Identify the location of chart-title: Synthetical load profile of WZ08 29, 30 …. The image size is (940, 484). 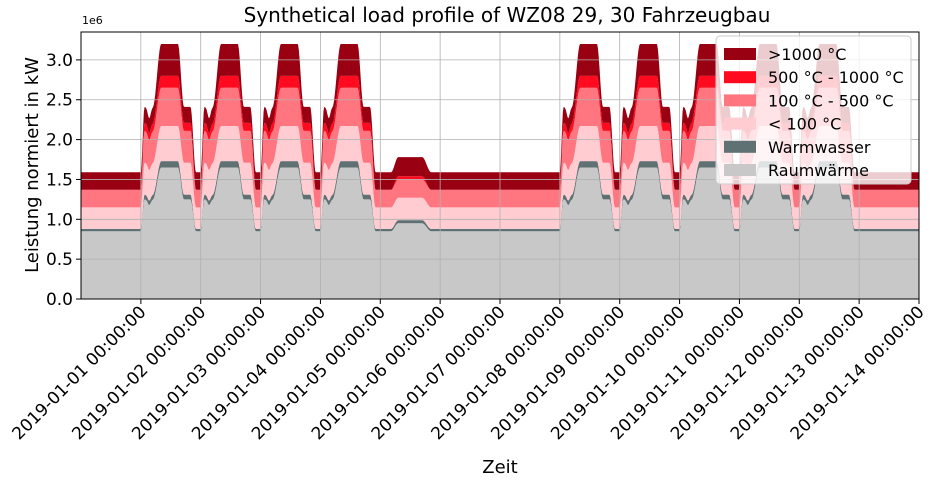
(507, 15).